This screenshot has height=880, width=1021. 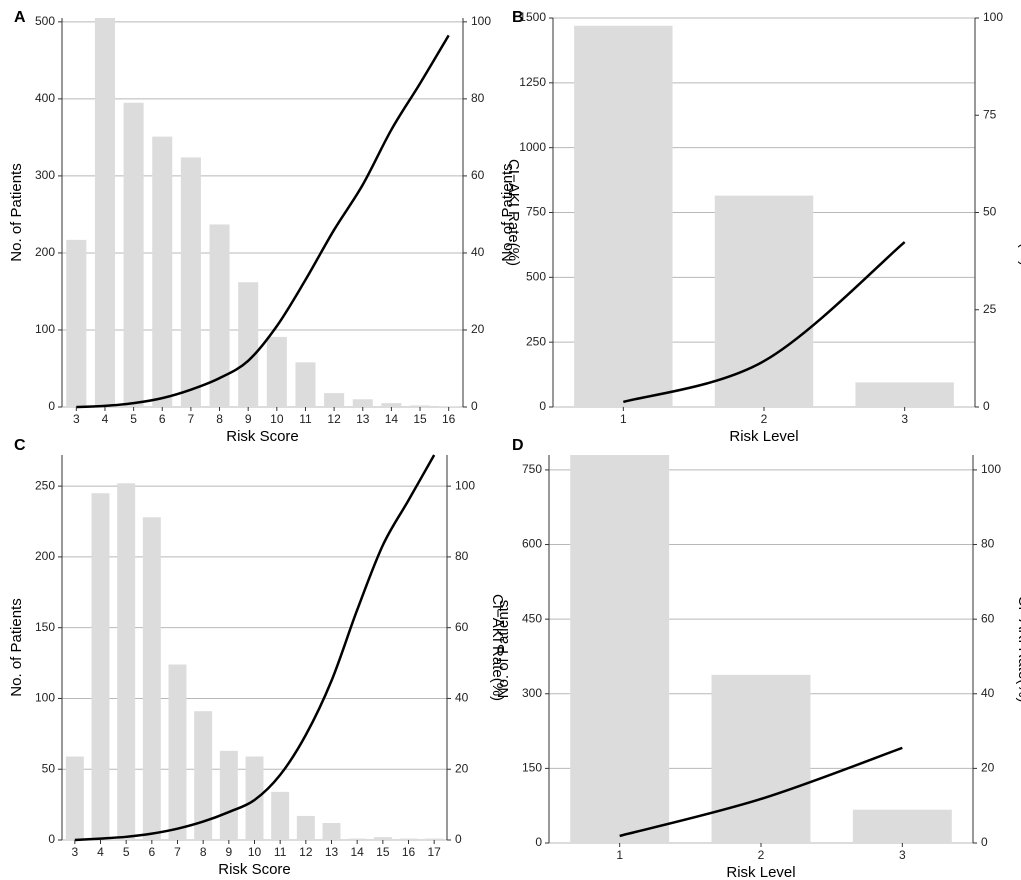 What do you see at coordinates (45, 252) in the screenshot?
I see `y-tick-label: 200` at bounding box center [45, 252].